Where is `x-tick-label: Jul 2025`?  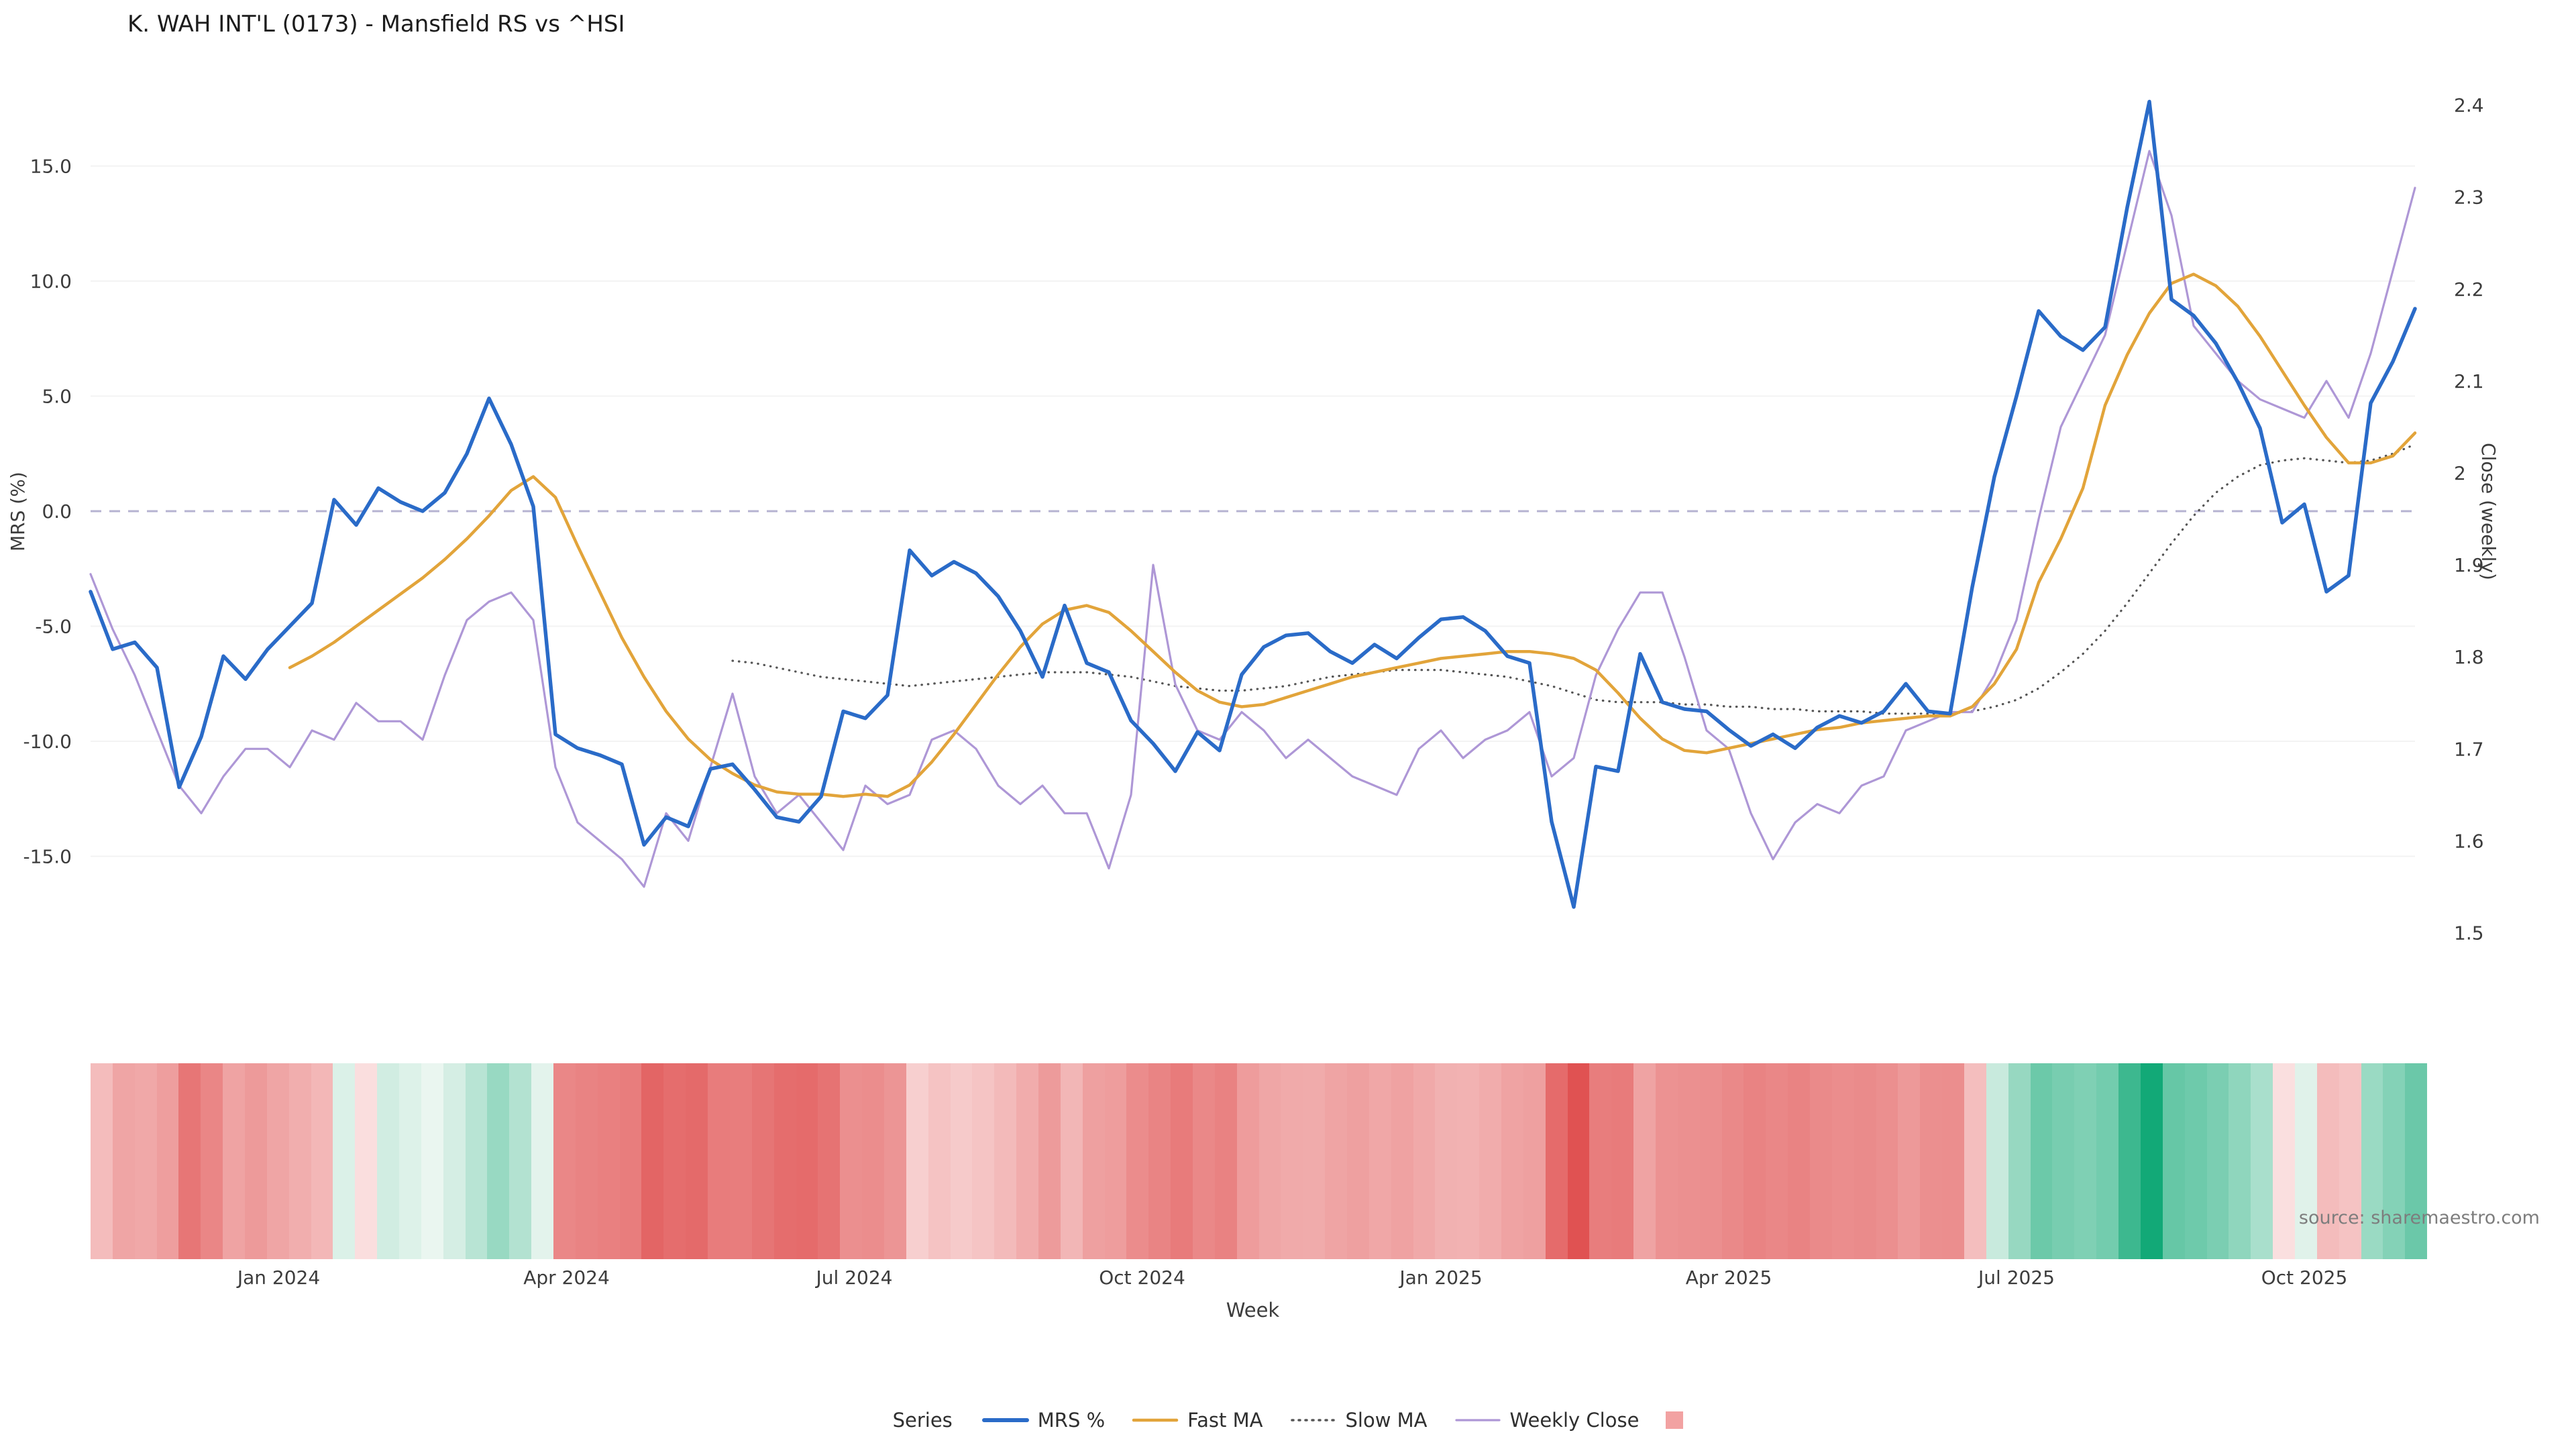 x-tick-label: Jul 2025 is located at coordinates (2016, 1278).